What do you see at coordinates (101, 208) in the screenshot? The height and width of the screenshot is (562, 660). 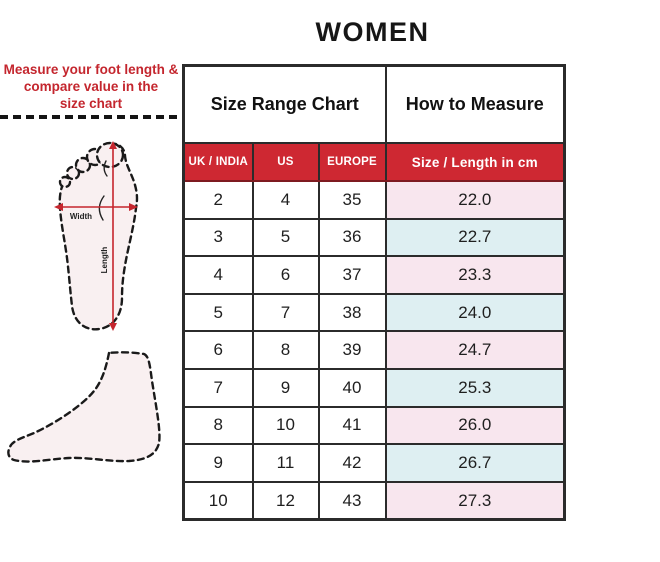 I see `ball-crease-mark` at bounding box center [101, 208].